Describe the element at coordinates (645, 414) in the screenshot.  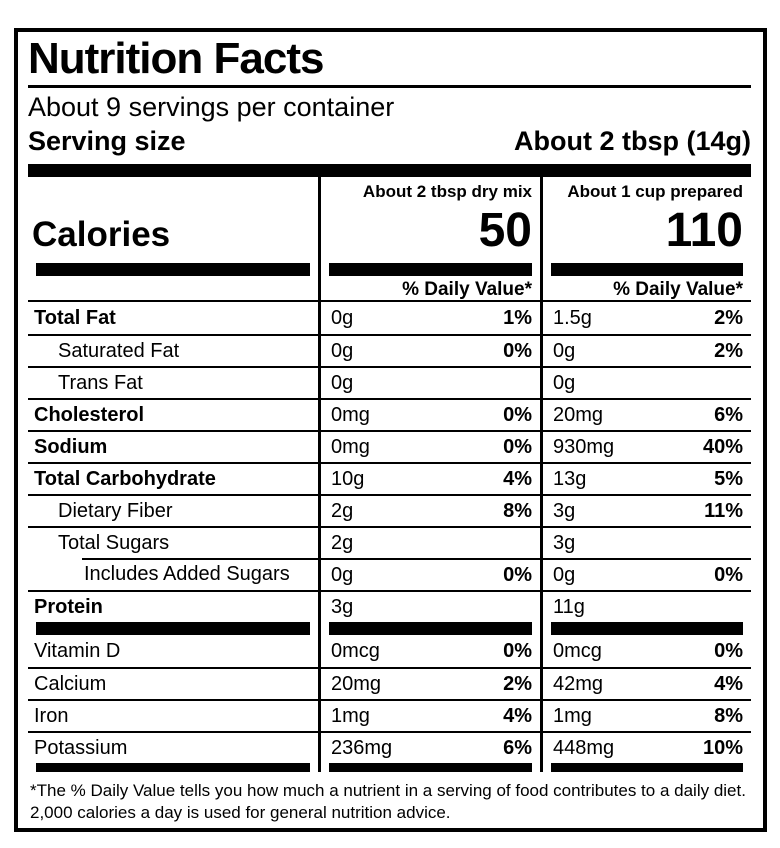
I see `prepared-value-cell: 20mg 6%` at that location.